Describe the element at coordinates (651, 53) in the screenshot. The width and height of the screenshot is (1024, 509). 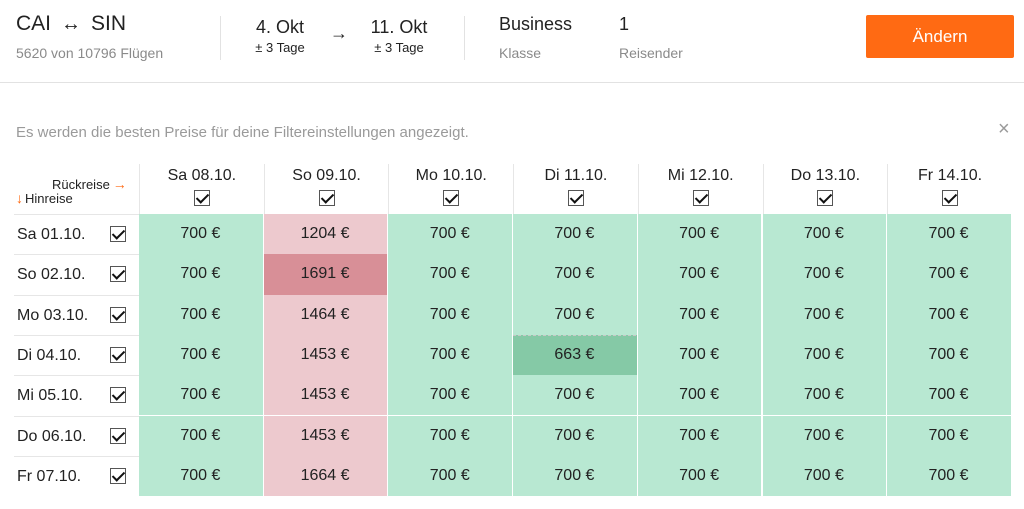
I see `travelers-label: Reisender` at that location.